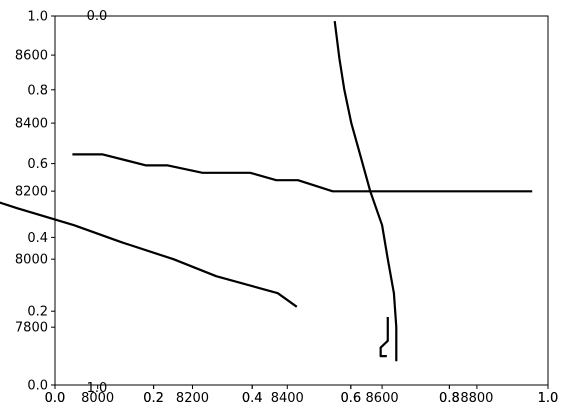  Describe the element at coordinates (382, 398) in the screenshot. I see `ax2-x-tick-label-3: 8600` at that location.